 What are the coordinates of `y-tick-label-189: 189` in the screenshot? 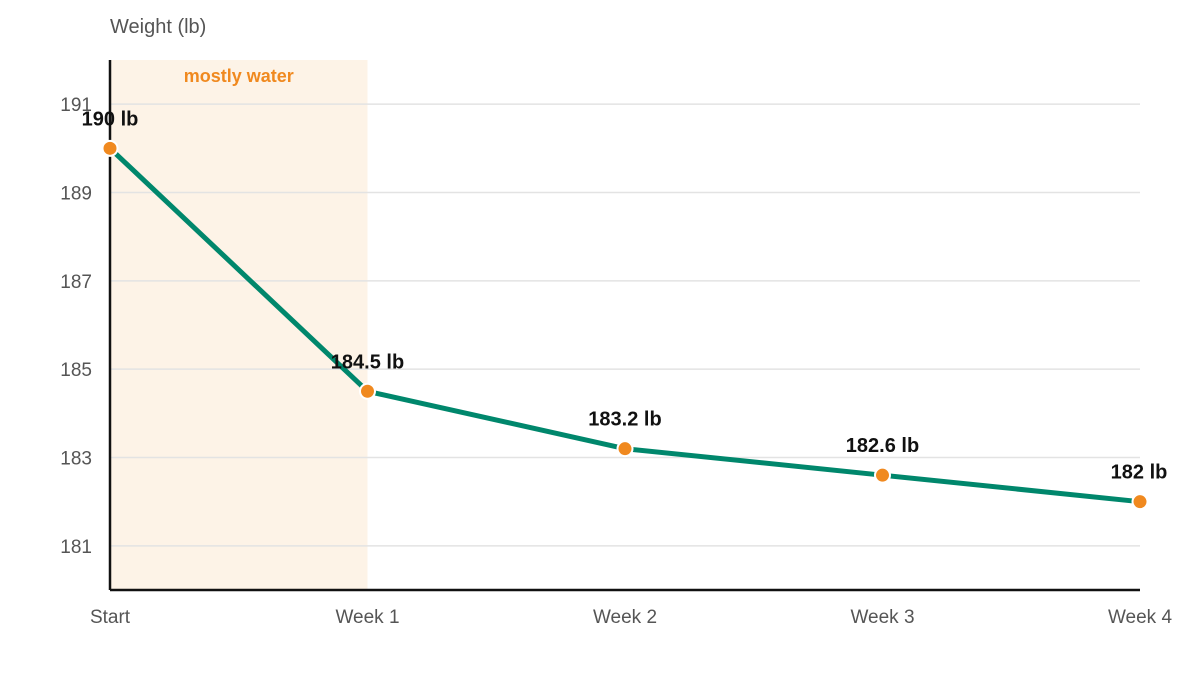 It's located at (76, 194).